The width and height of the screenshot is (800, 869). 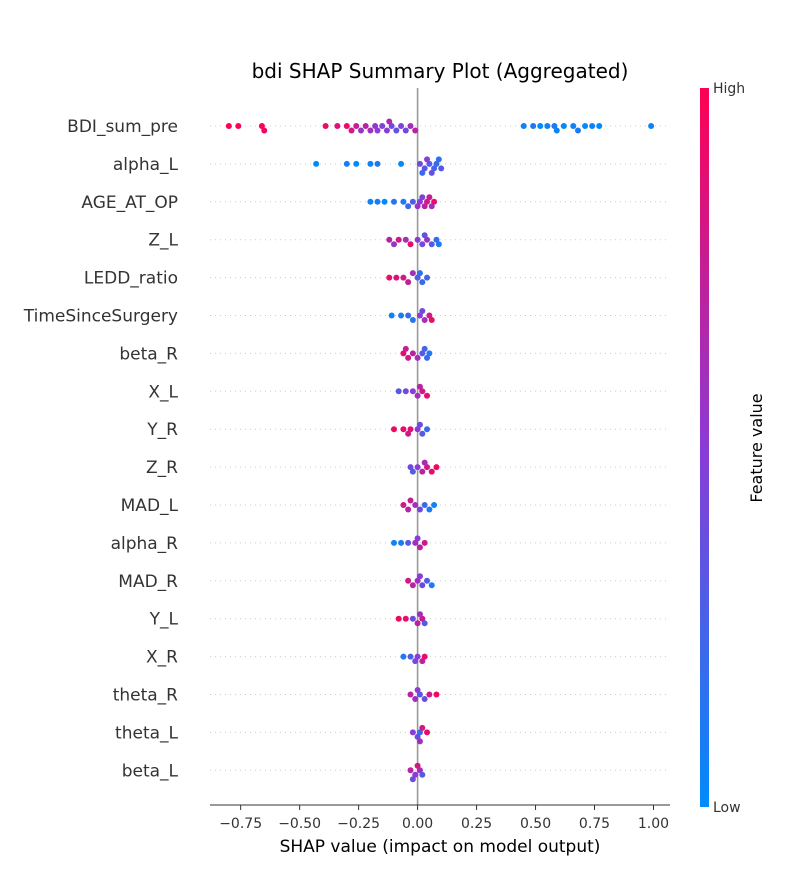 What do you see at coordinates (131, 279) in the screenshot?
I see `feature-label: LEDD_ratio` at bounding box center [131, 279].